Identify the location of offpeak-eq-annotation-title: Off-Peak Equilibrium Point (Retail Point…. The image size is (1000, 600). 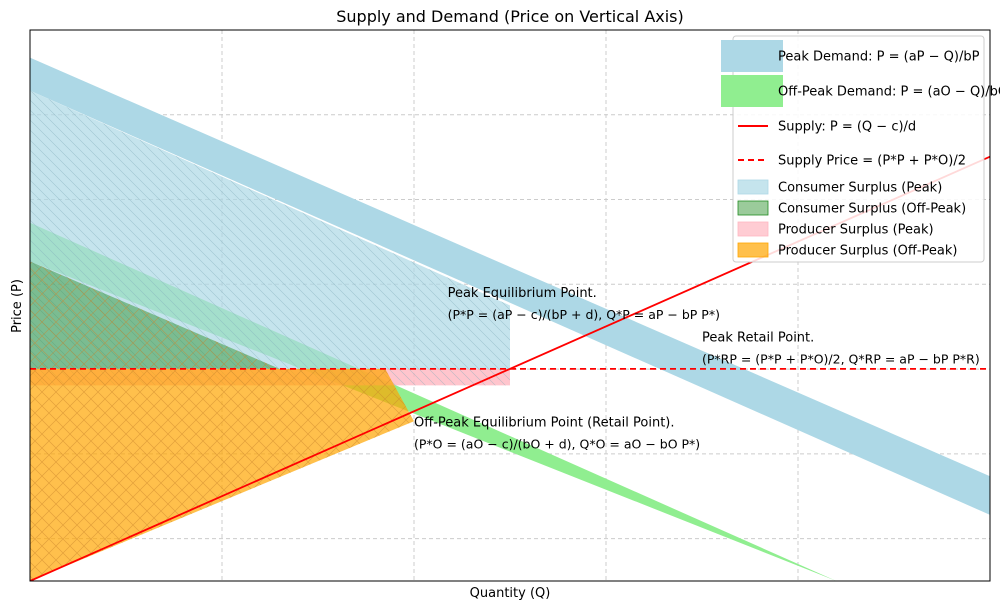
(544, 423).